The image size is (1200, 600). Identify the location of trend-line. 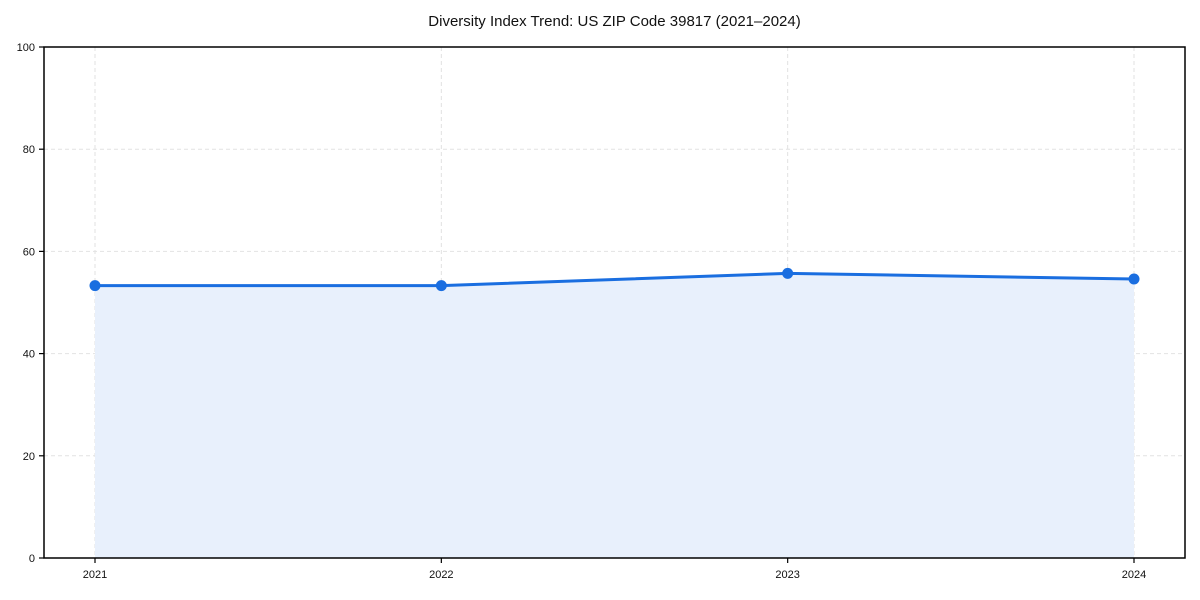
(614, 279).